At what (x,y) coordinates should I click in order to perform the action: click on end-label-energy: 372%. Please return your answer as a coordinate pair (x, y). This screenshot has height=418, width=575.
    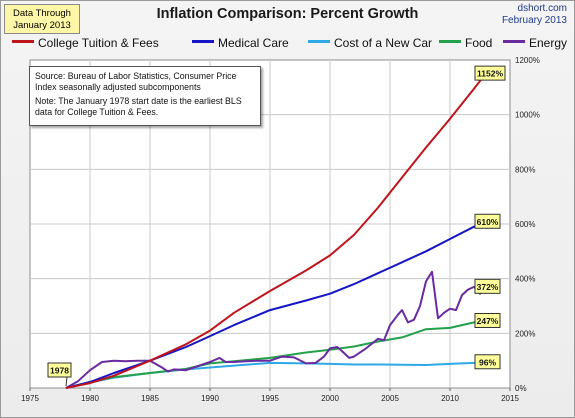
    Looking at the image, I should click on (487, 286).